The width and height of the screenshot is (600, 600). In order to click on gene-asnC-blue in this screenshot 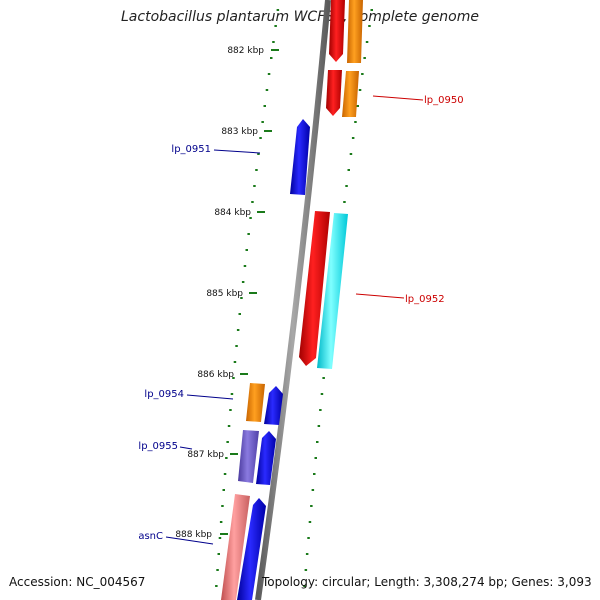, I will do `click(251, 549)`.